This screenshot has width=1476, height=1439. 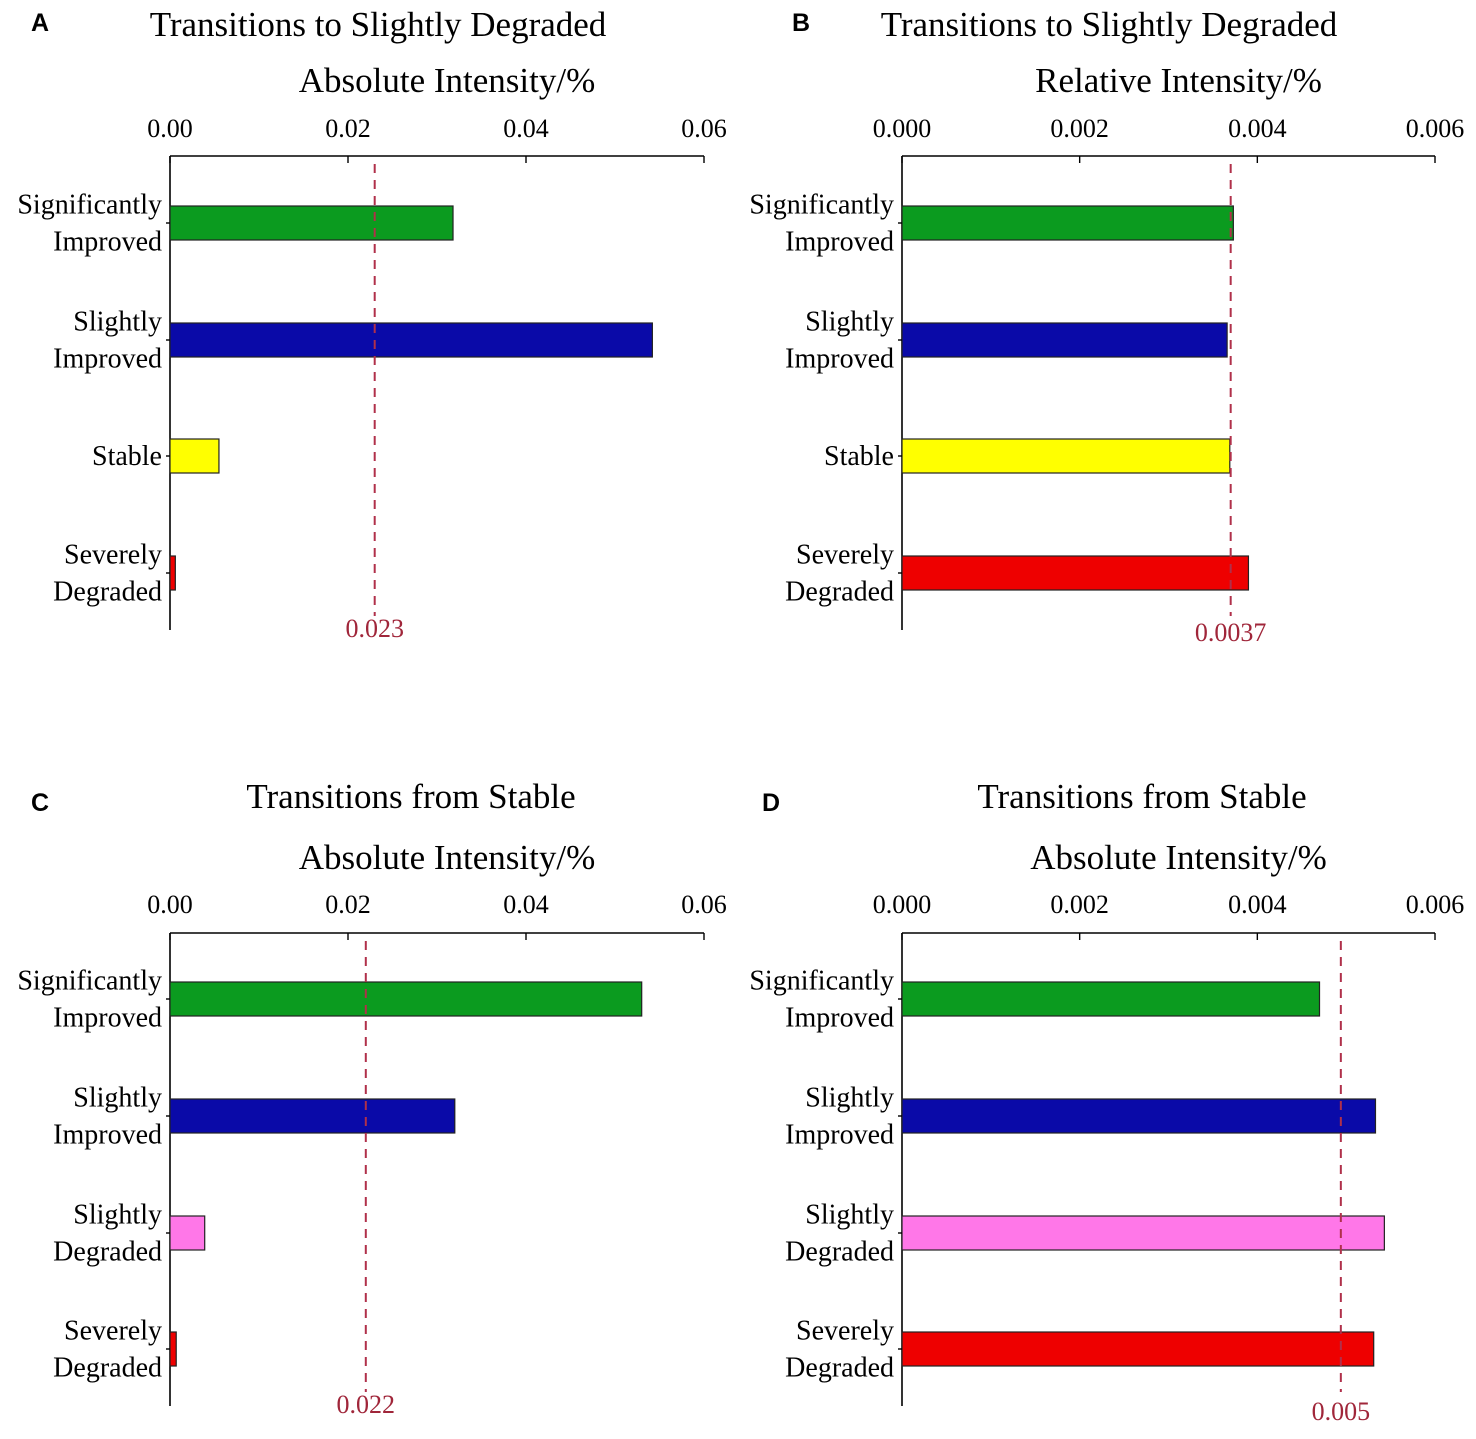 What do you see at coordinates (40, 23) in the screenshot?
I see `panel-letter: A` at bounding box center [40, 23].